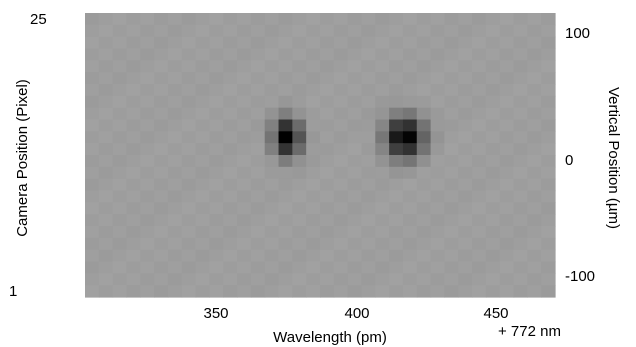 This screenshot has height=347, width=636. I want to click on y-left-tick-label: 1, so click(13, 291).